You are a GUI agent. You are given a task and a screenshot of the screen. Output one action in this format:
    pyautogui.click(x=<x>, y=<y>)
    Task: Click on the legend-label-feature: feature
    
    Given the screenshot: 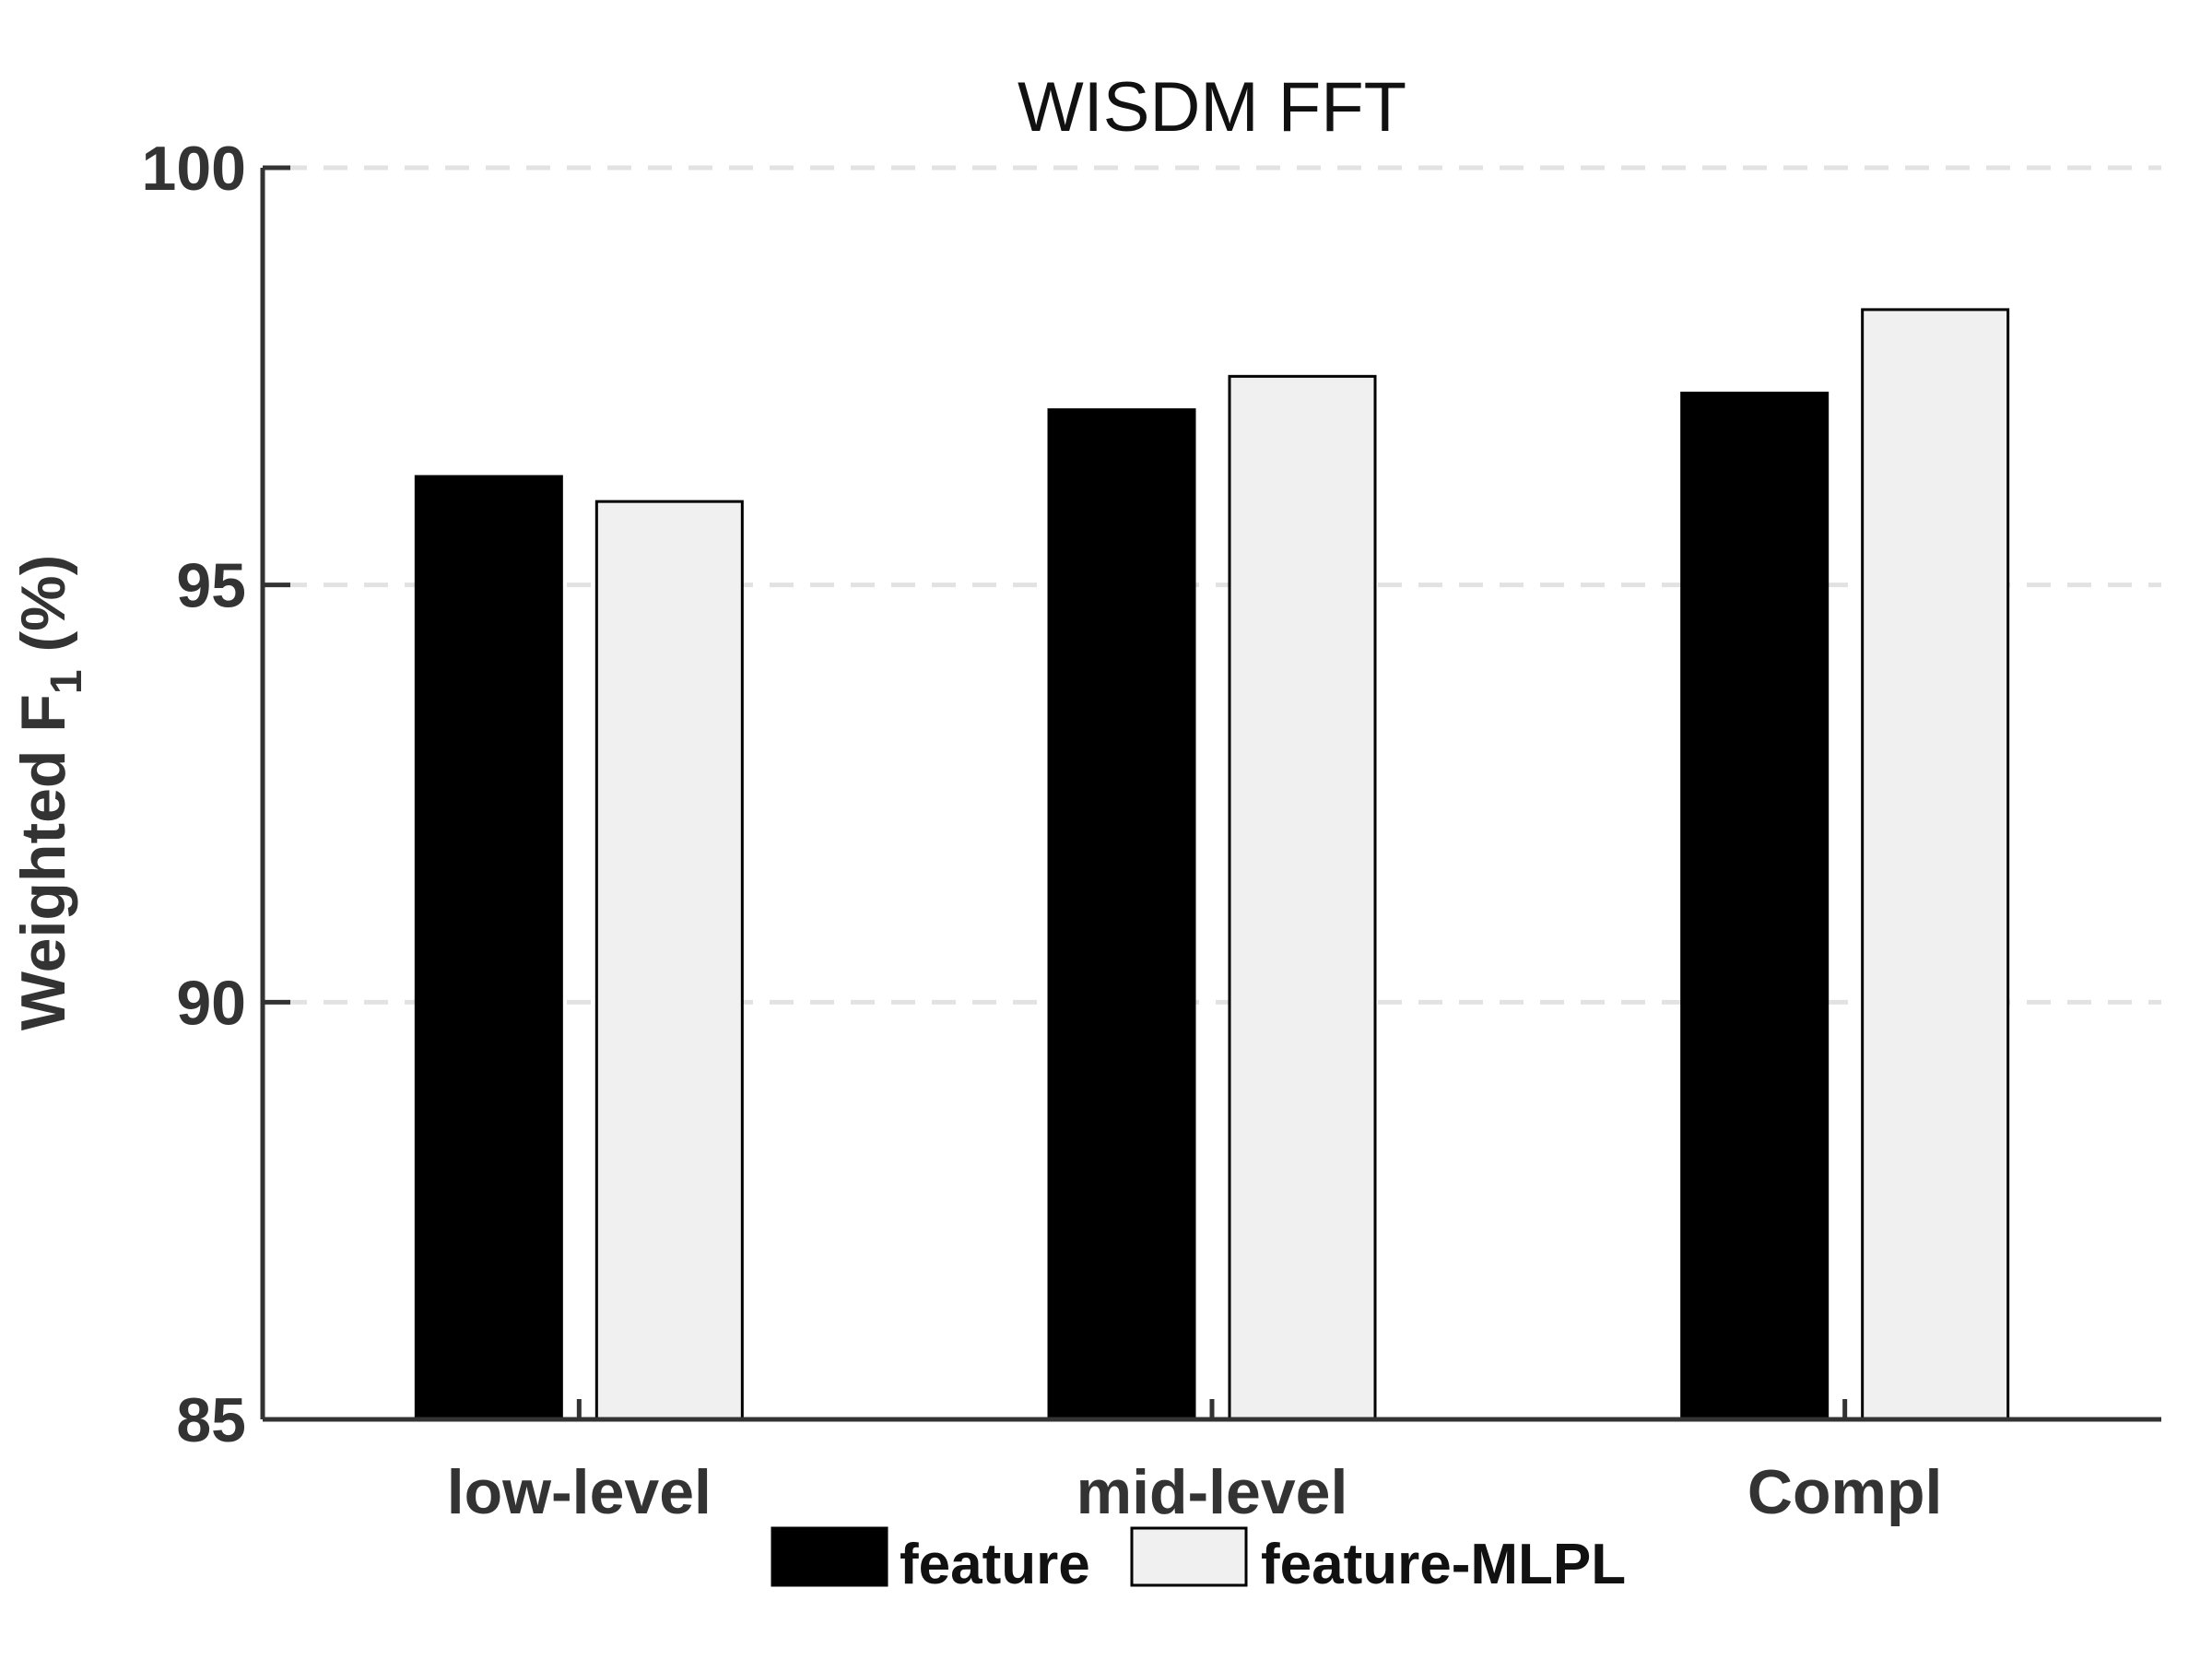 What is the action you would take?
    pyautogui.click(x=995, y=1564)
    